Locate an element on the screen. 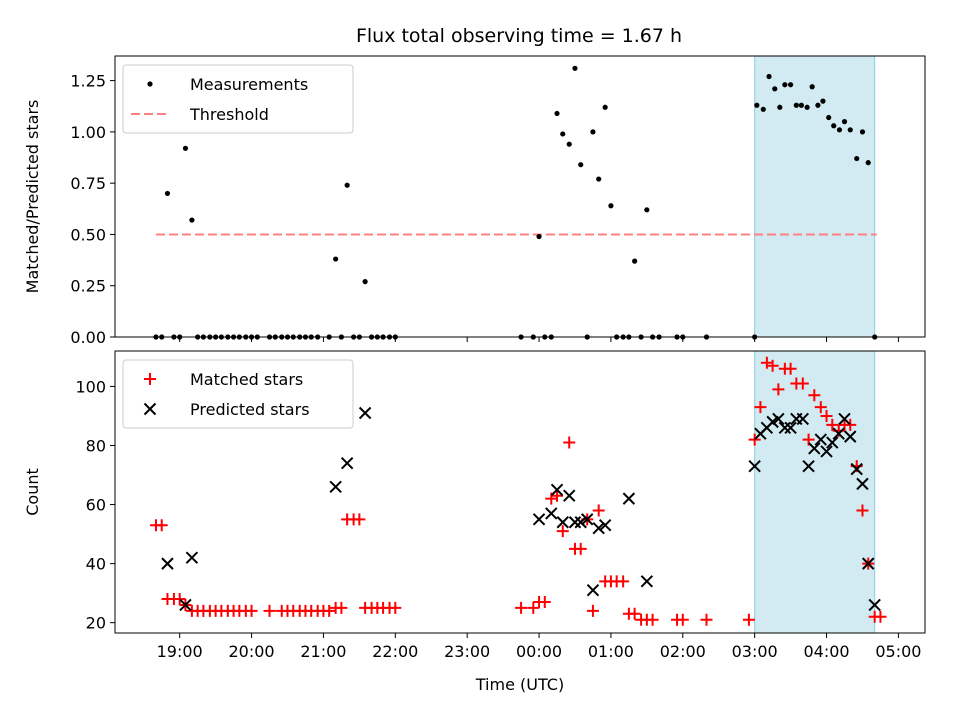 The image size is (960, 720). x-tick-label: 04:00 is located at coordinates (826, 651).